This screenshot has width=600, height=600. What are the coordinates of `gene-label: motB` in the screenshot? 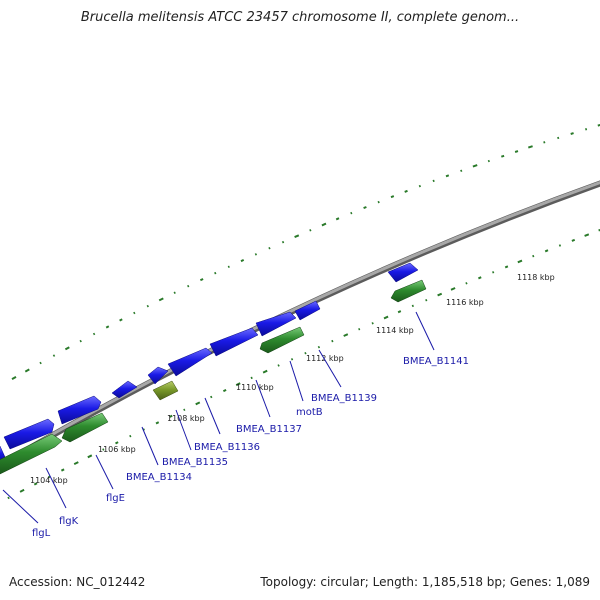 It's located at (309, 412).